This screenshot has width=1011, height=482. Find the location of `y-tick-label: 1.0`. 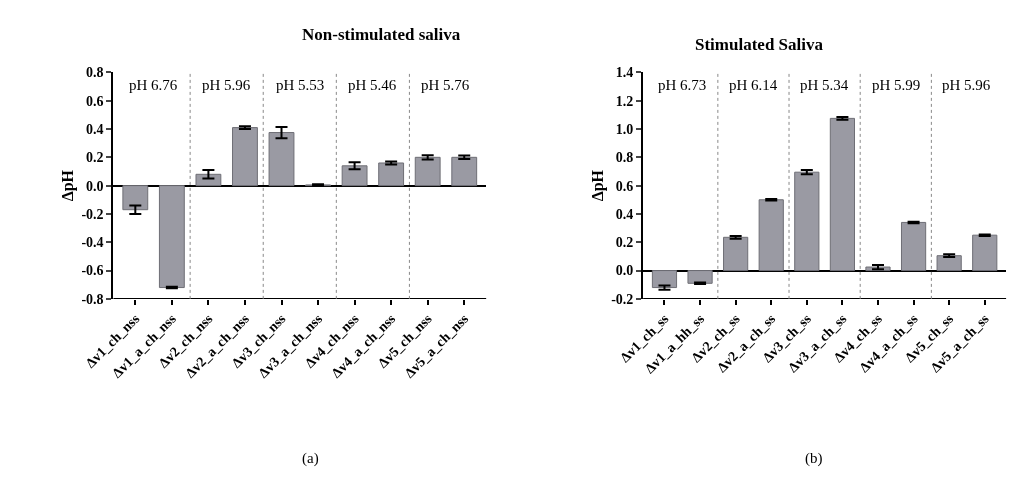

y-tick-label: 1.0 is located at coordinates (624, 129).